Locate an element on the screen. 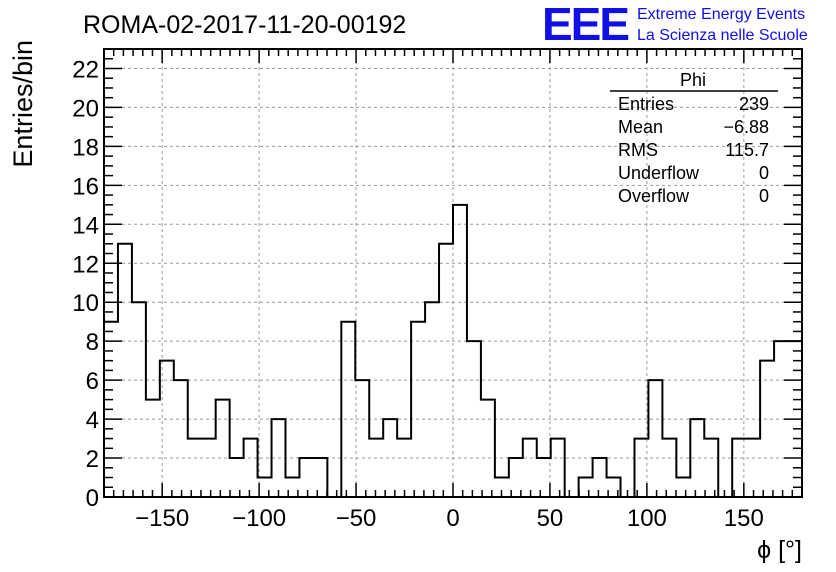  x-tick-label: 0 is located at coordinates (452, 518).